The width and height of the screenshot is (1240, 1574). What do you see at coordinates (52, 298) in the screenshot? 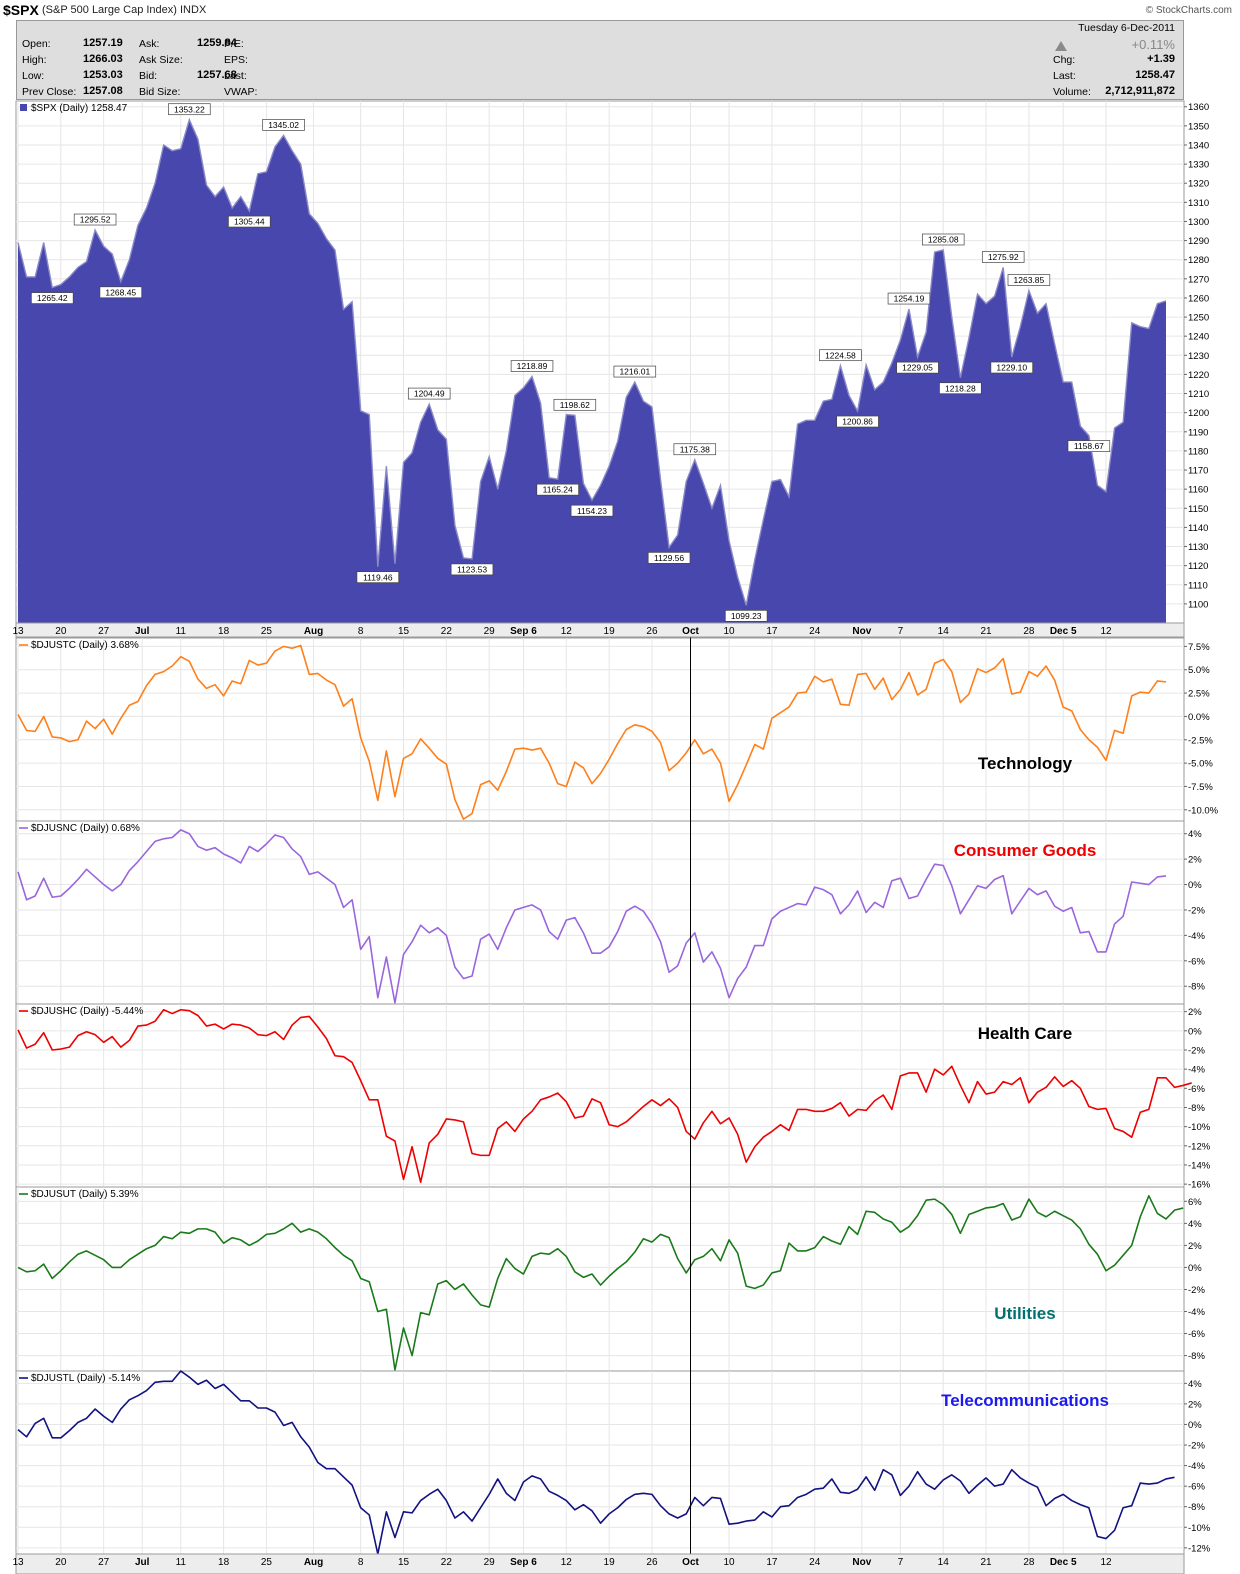
I see `price-label: 1265.42` at bounding box center [52, 298].